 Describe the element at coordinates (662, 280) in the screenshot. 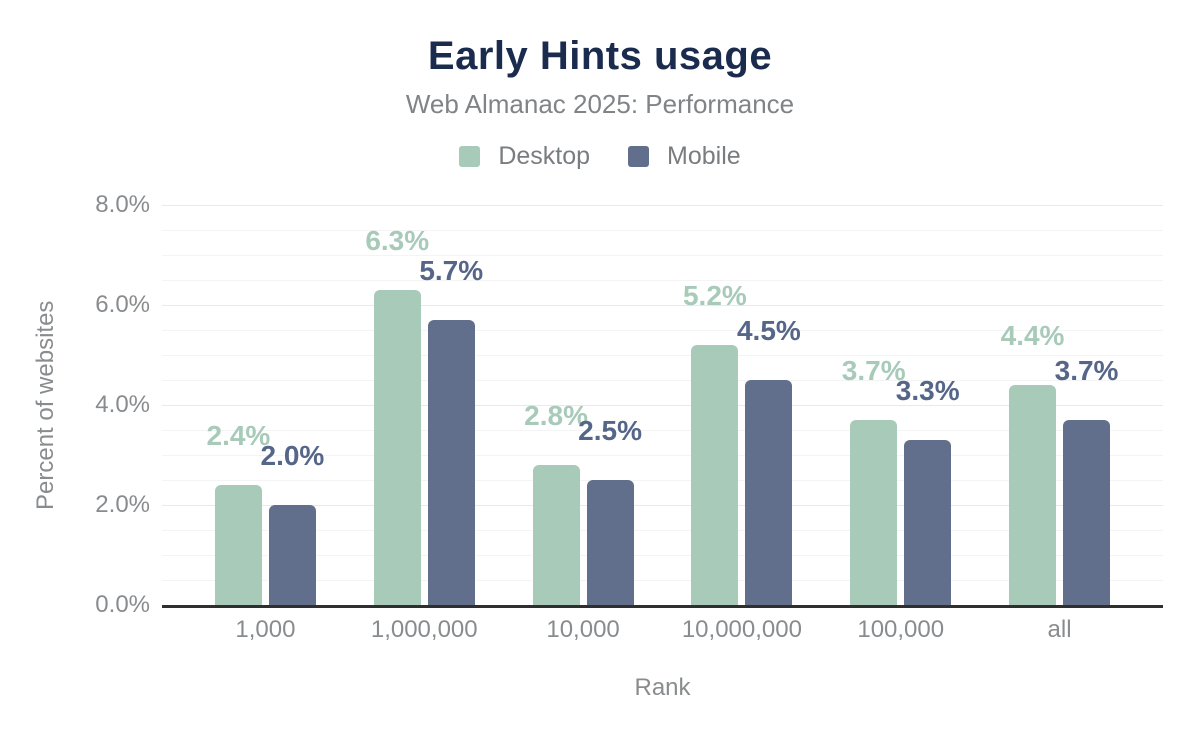

I see `gridline-minor-6.5` at that location.